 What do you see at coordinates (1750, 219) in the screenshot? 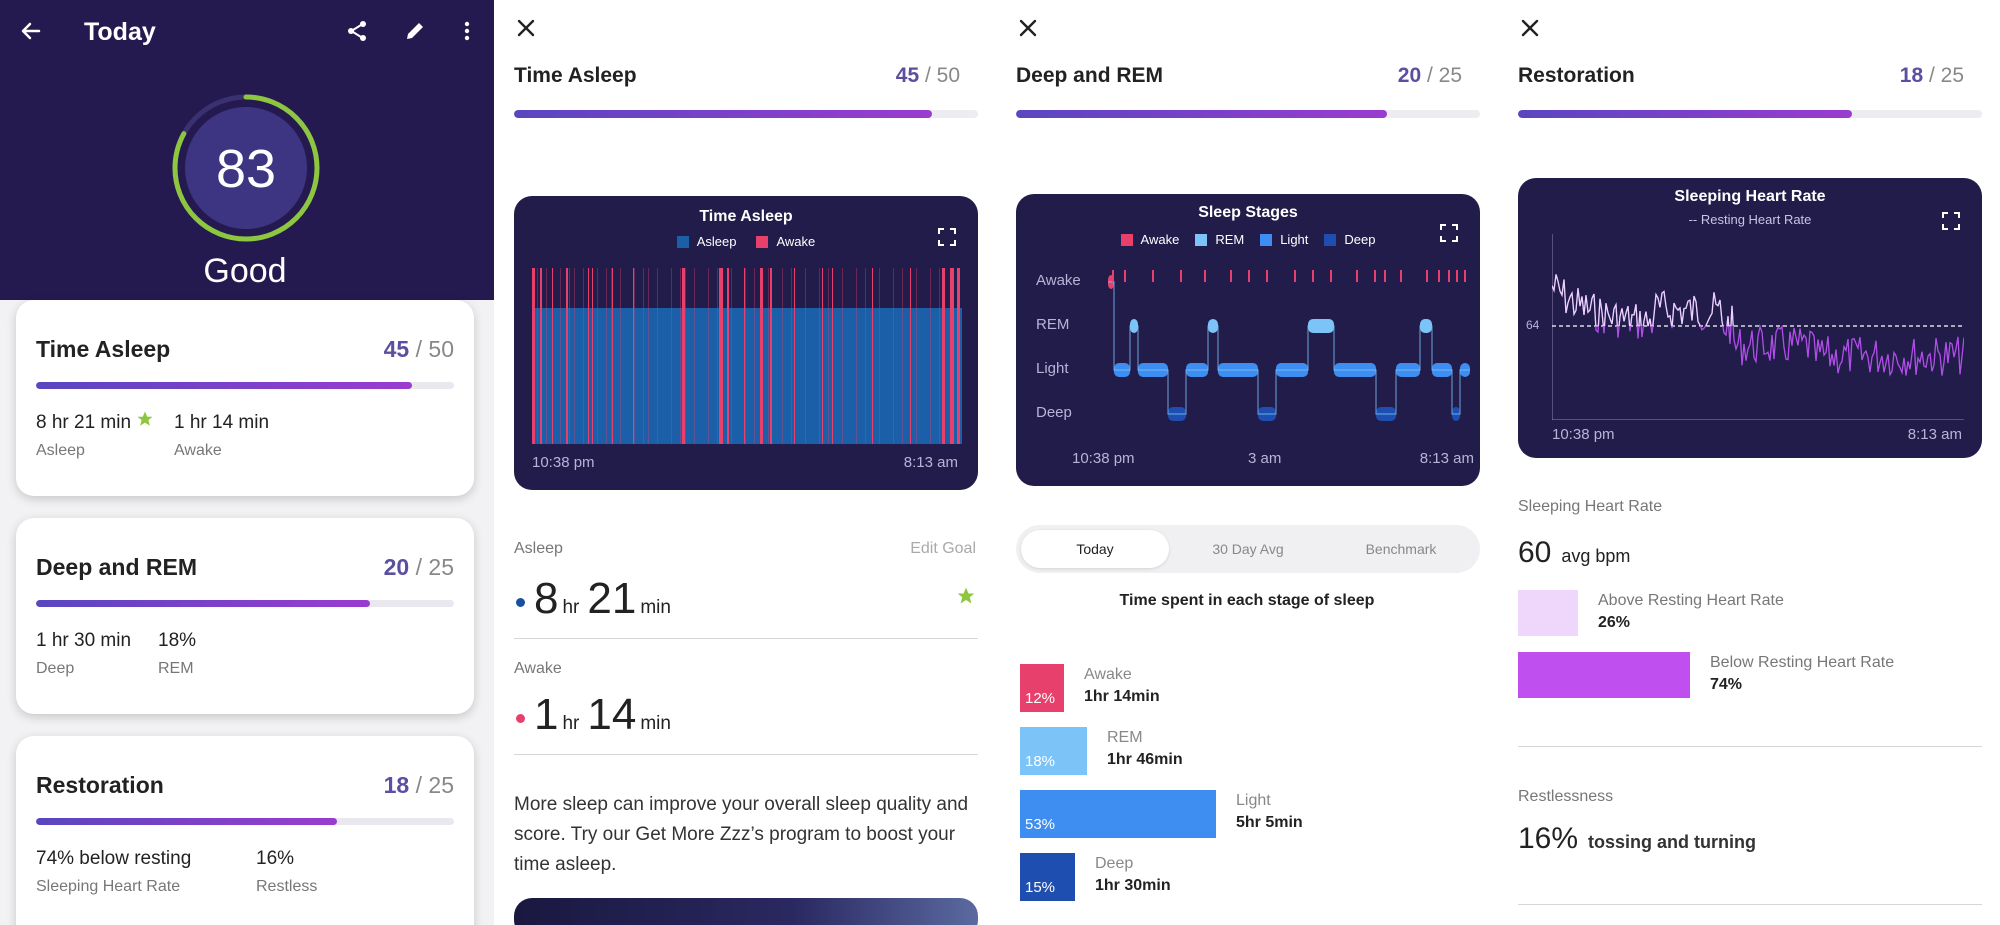
I see `chart-subtitle: -- Resting Heart Rate` at bounding box center [1750, 219].